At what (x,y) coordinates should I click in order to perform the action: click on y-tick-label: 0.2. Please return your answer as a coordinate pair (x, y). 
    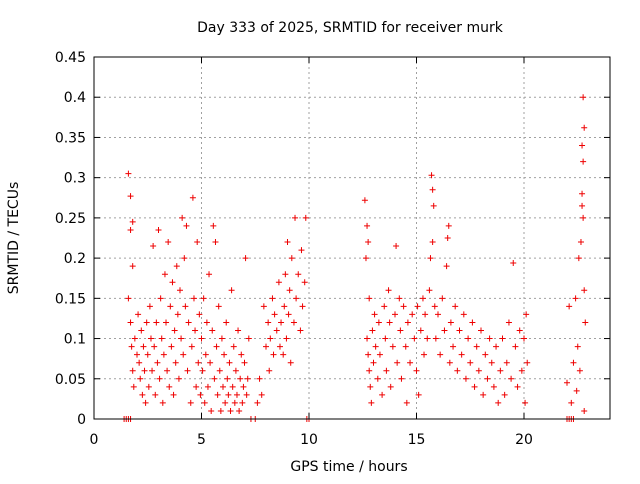
    Looking at the image, I should click on (75, 259).